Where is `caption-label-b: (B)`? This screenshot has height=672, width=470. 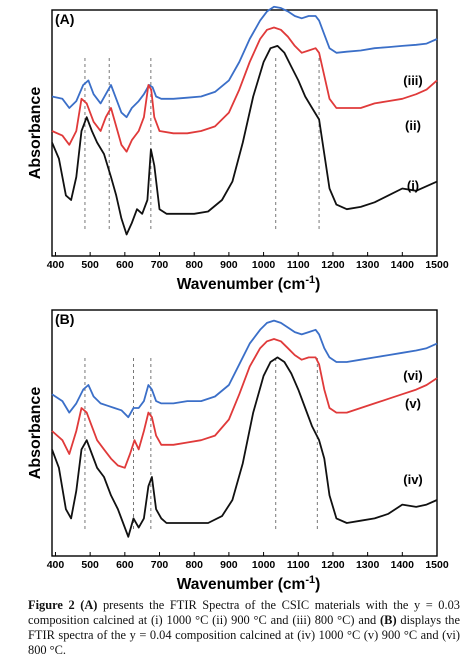
caption-label-b: (B) is located at coordinates (388, 620).